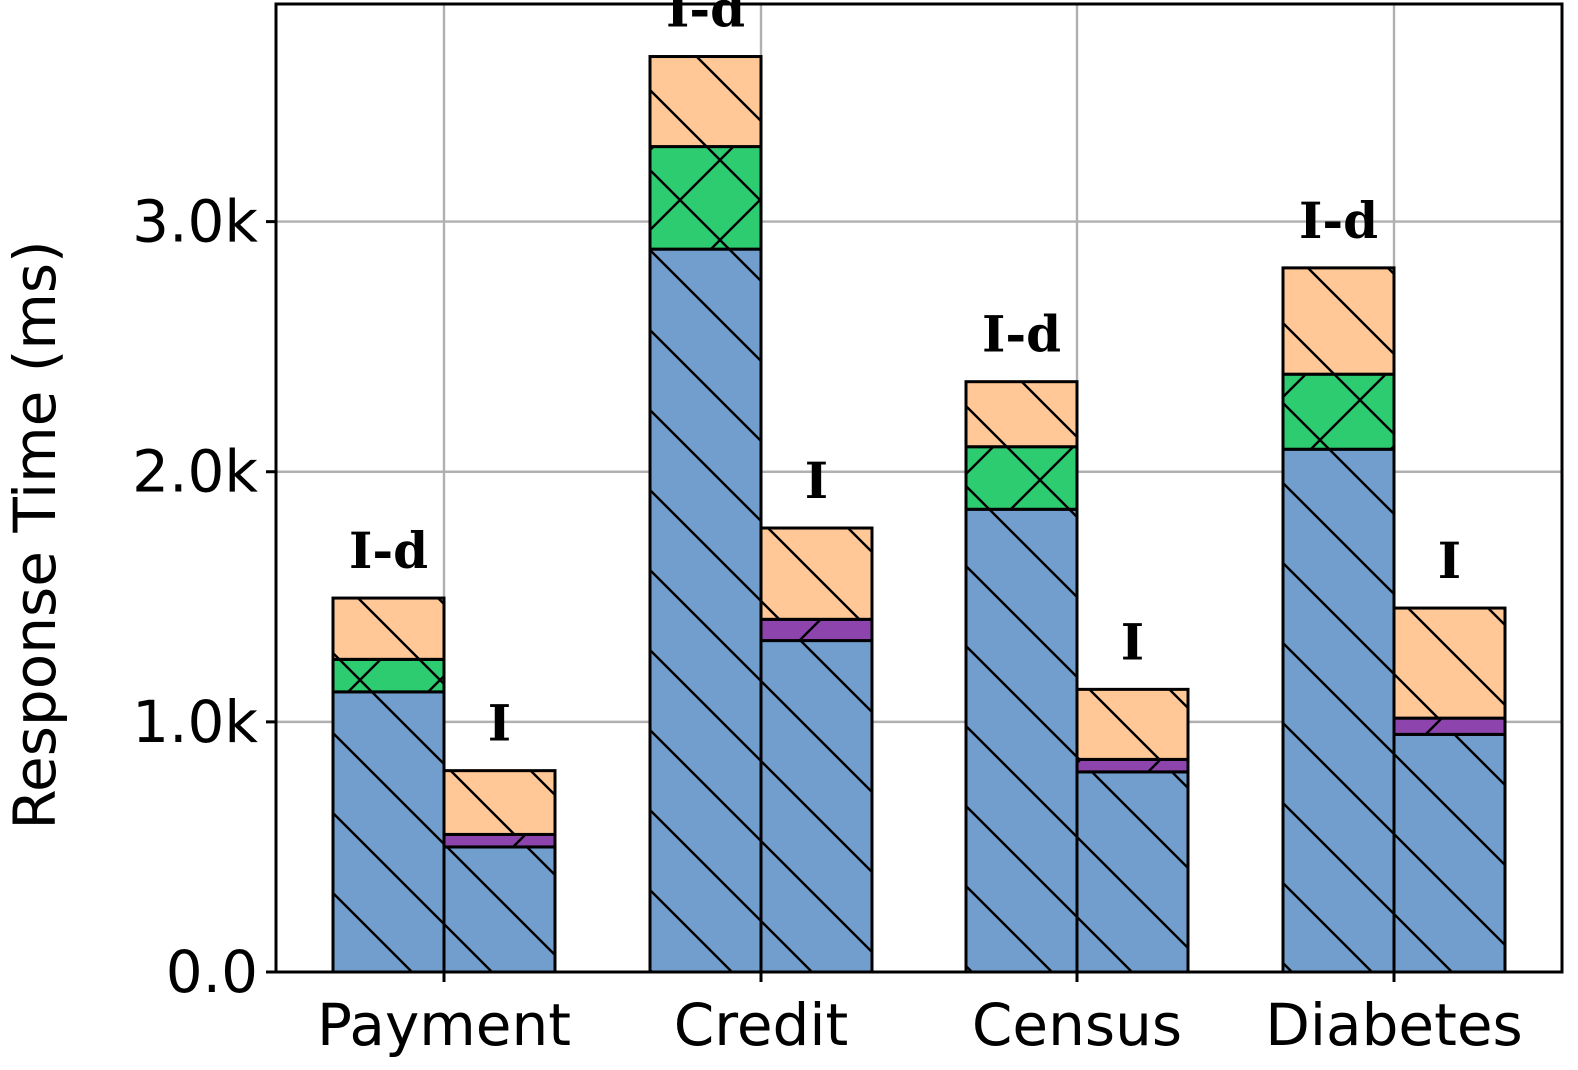 Image resolution: width=1578 pixels, height=1070 pixels. I want to click on x-tick-label: Census, so click(1077, 1025).